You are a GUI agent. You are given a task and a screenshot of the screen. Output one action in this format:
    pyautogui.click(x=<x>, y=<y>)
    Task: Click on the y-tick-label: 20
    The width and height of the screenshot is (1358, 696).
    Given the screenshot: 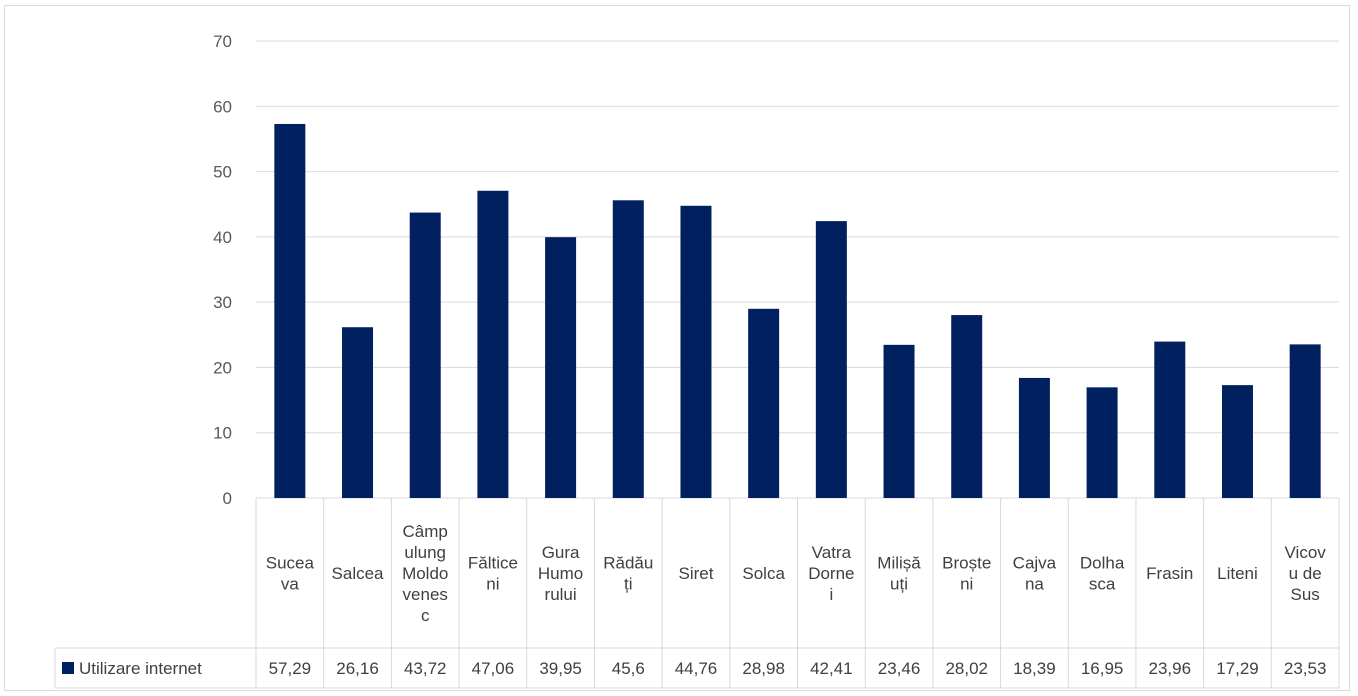 What is the action you would take?
    pyautogui.click(x=222, y=367)
    